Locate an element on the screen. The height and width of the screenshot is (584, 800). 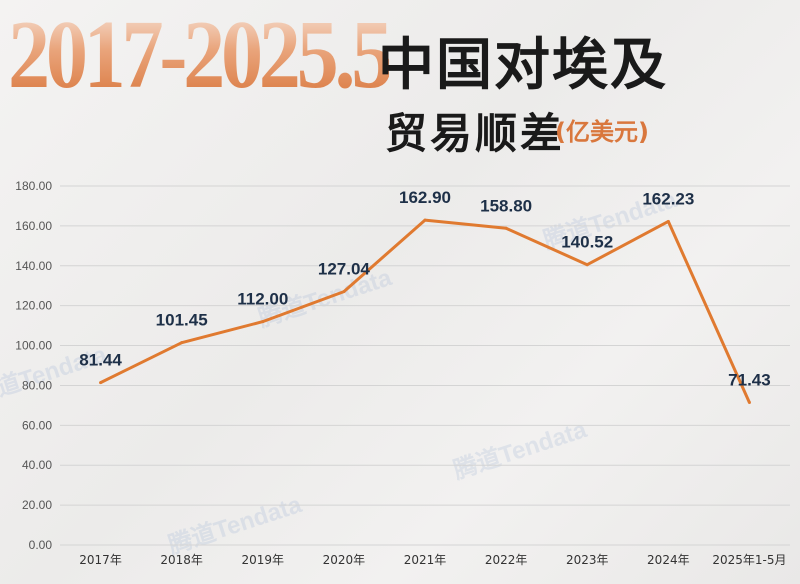
data-label: 71.43 is located at coordinates (749, 380).